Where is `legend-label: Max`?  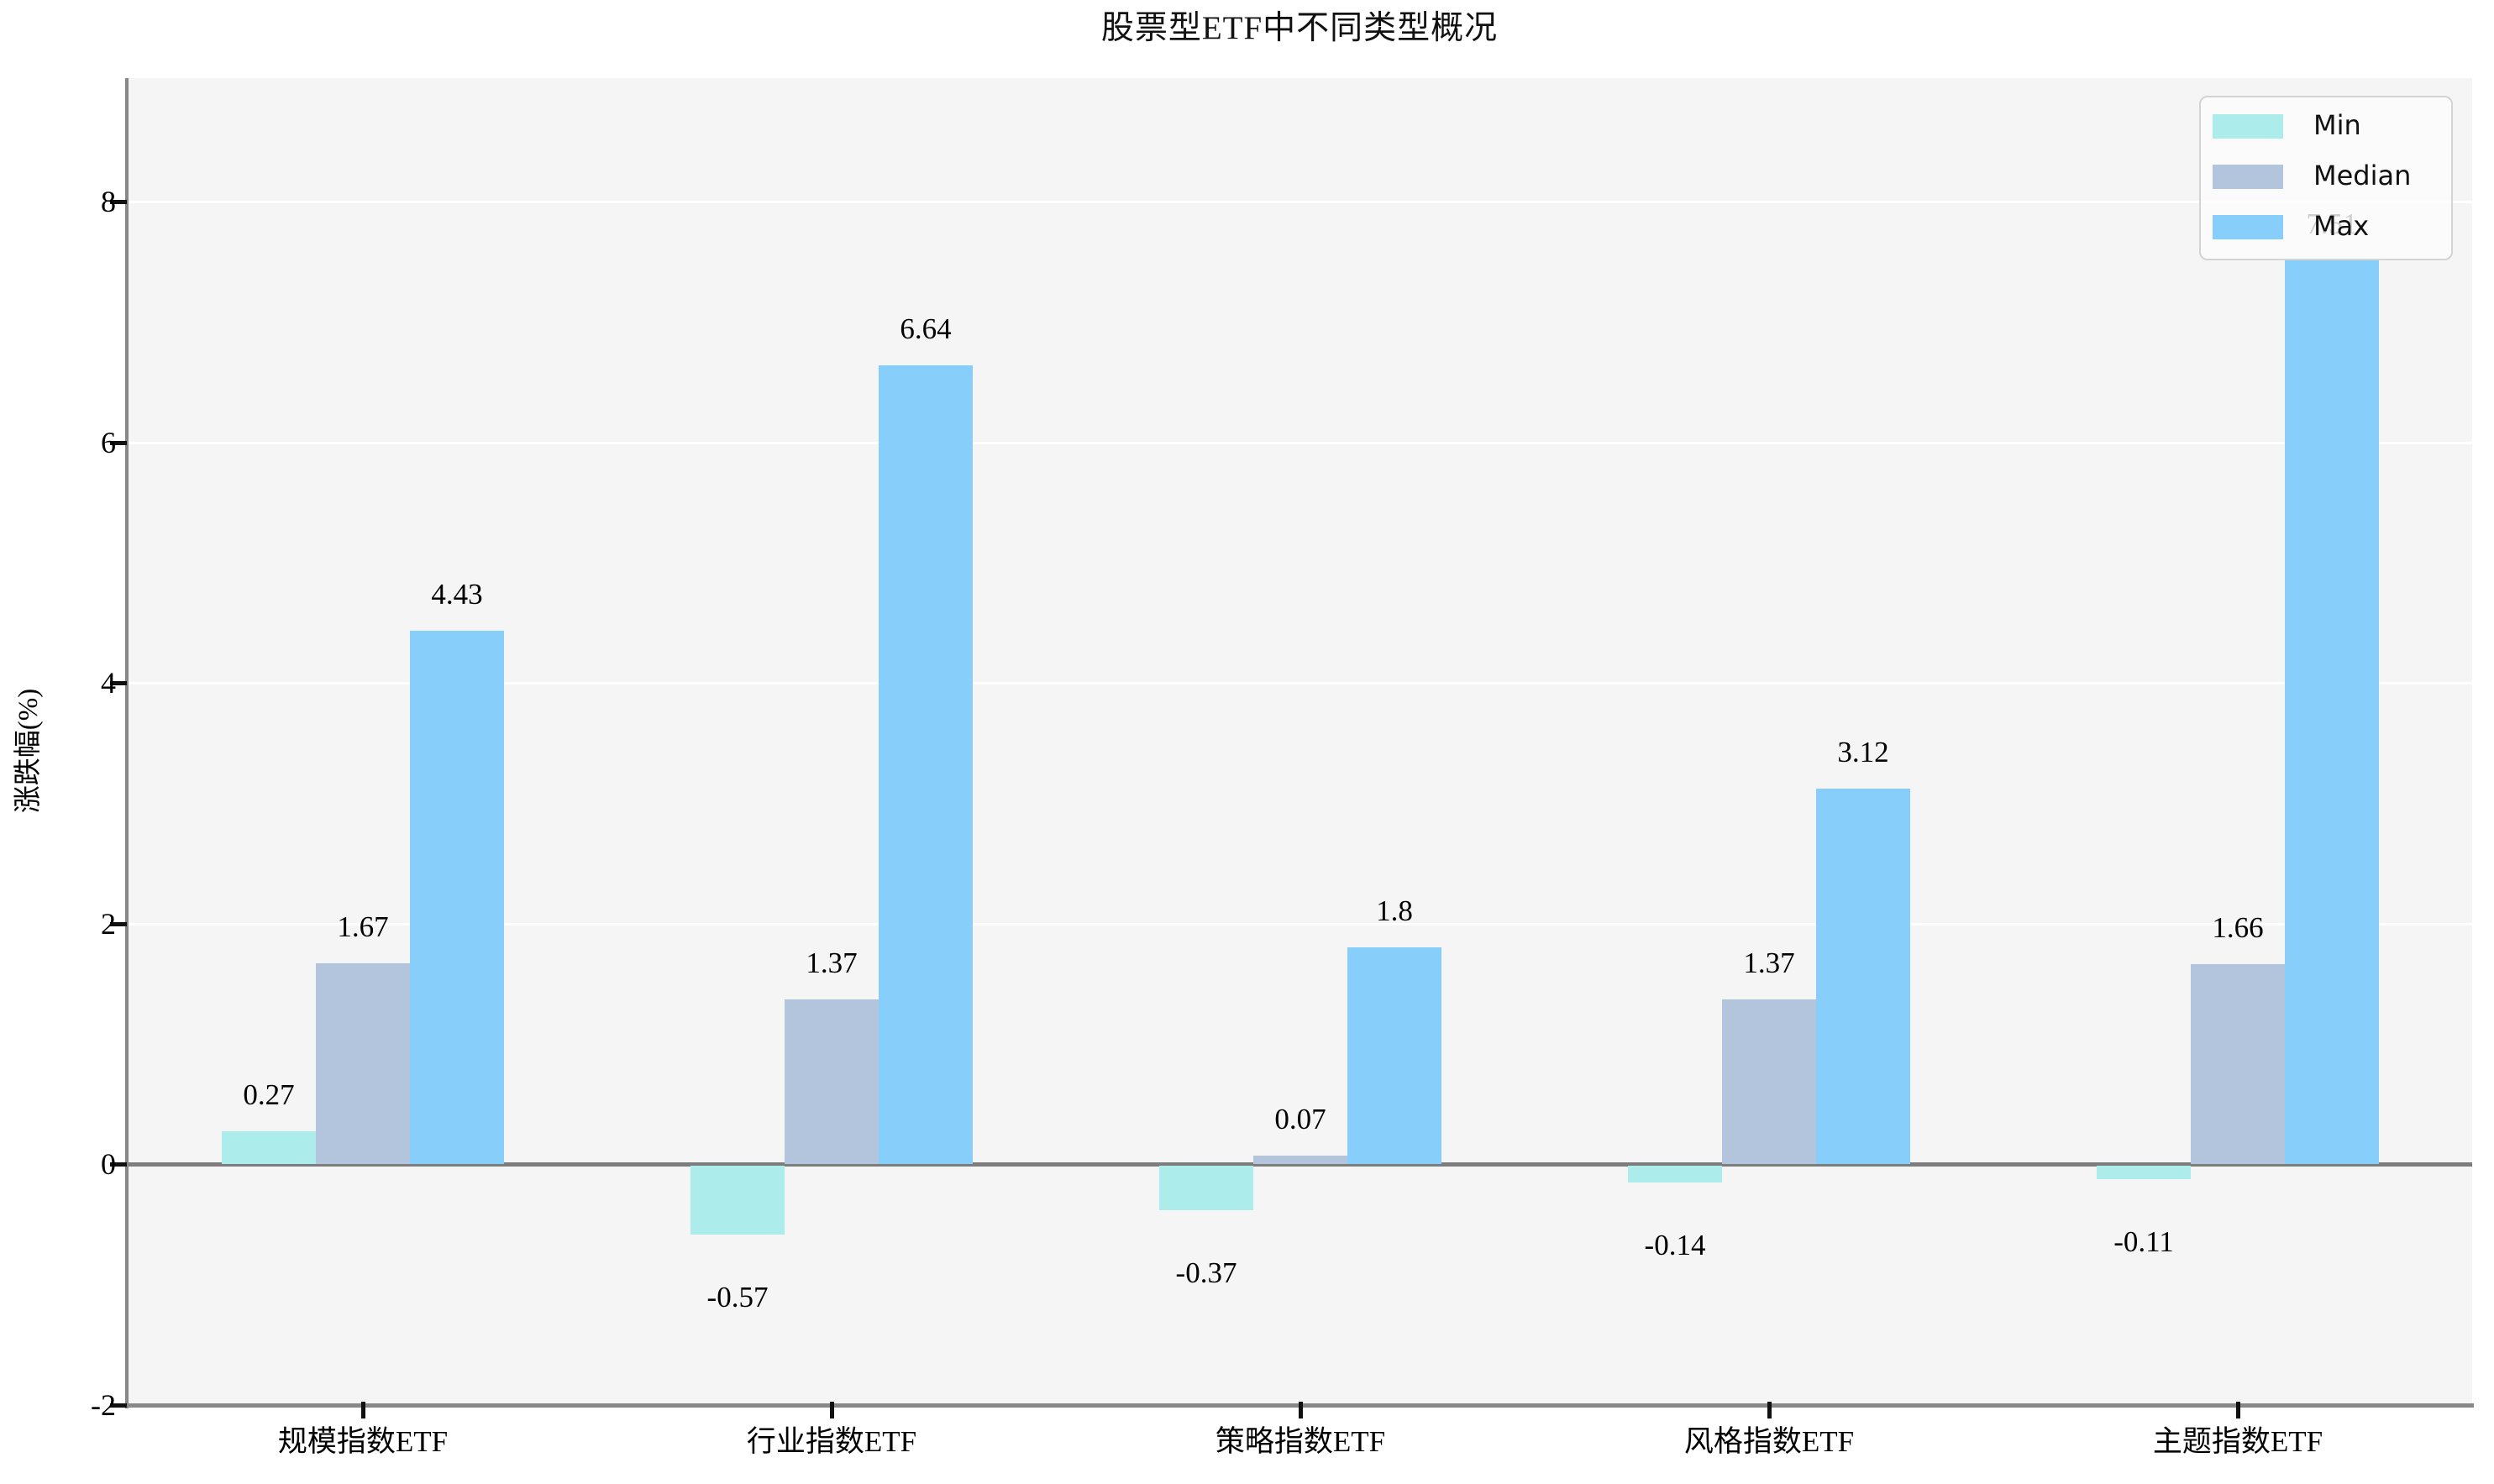 legend-label: Max is located at coordinates (2341, 226).